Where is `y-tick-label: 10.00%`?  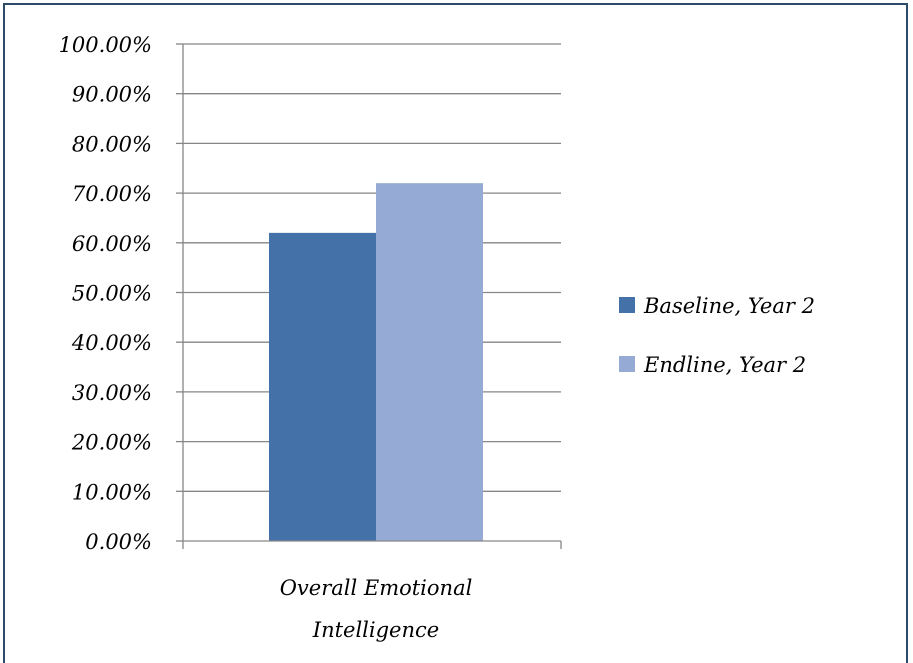
y-tick-label: 10.00% is located at coordinates (112, 492).